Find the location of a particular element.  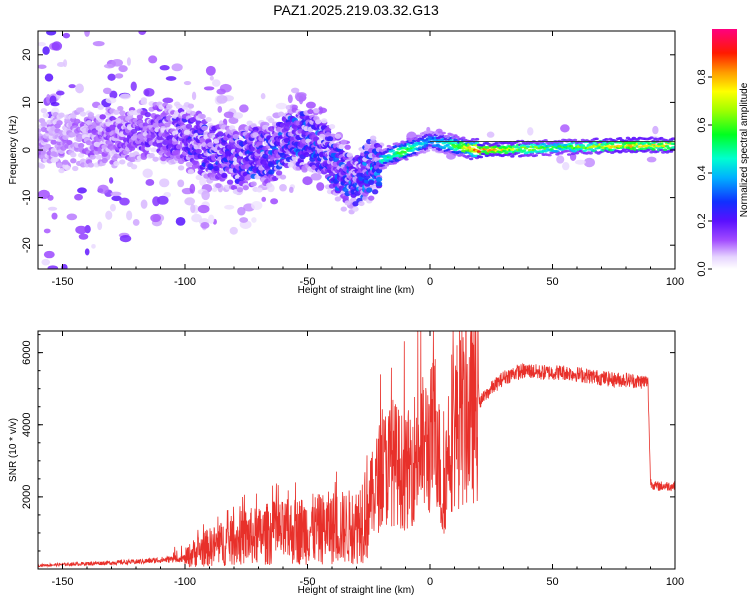

colorbar-tick-label: 0.4 is located at coordinates (702, 172).